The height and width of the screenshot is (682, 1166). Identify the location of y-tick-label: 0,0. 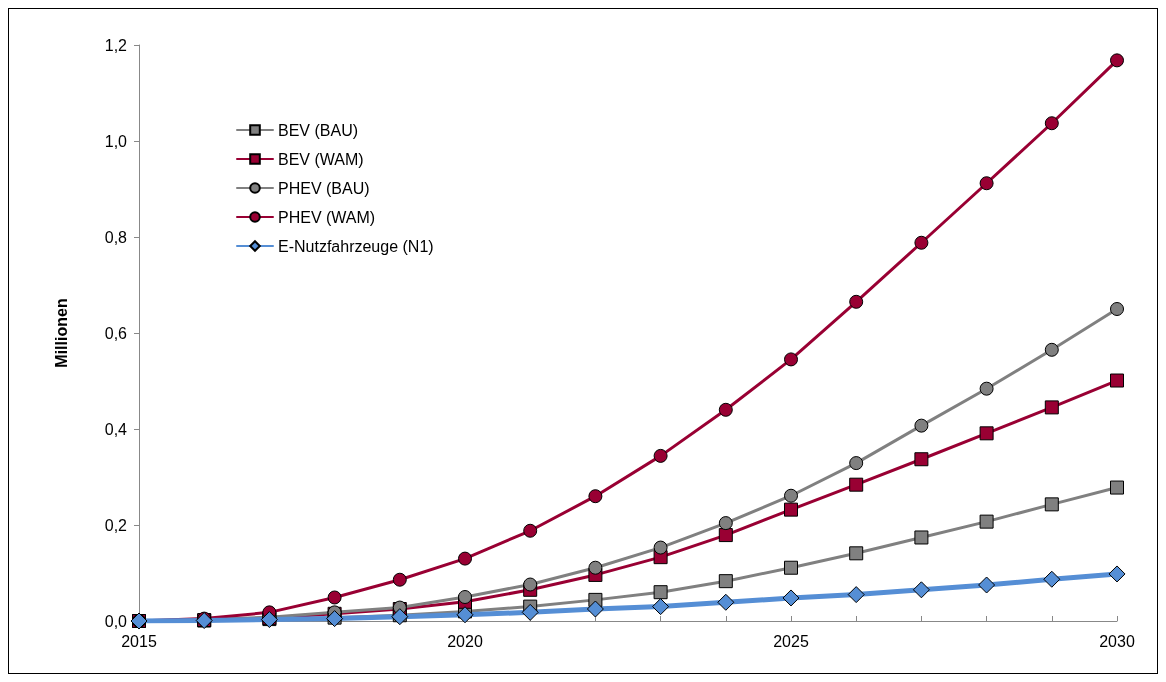
(116, 621).